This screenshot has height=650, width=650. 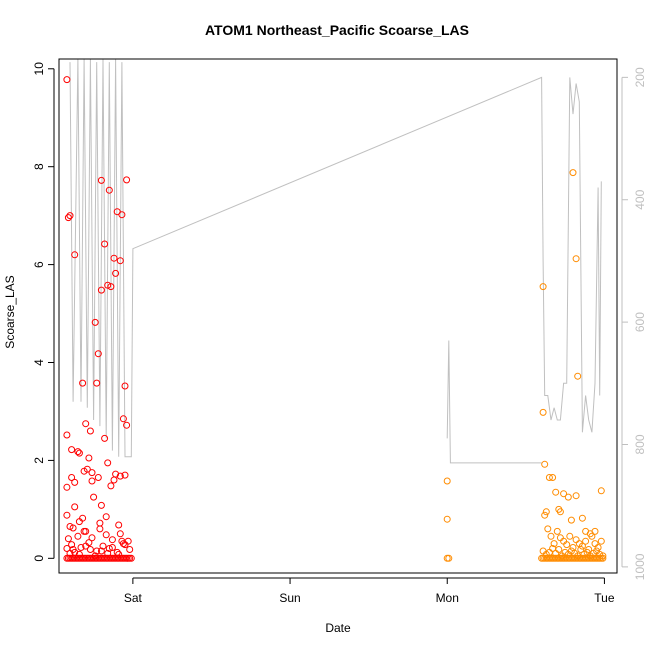 I want to click on y2-tick-label: 200, so click(x=640, y=77).